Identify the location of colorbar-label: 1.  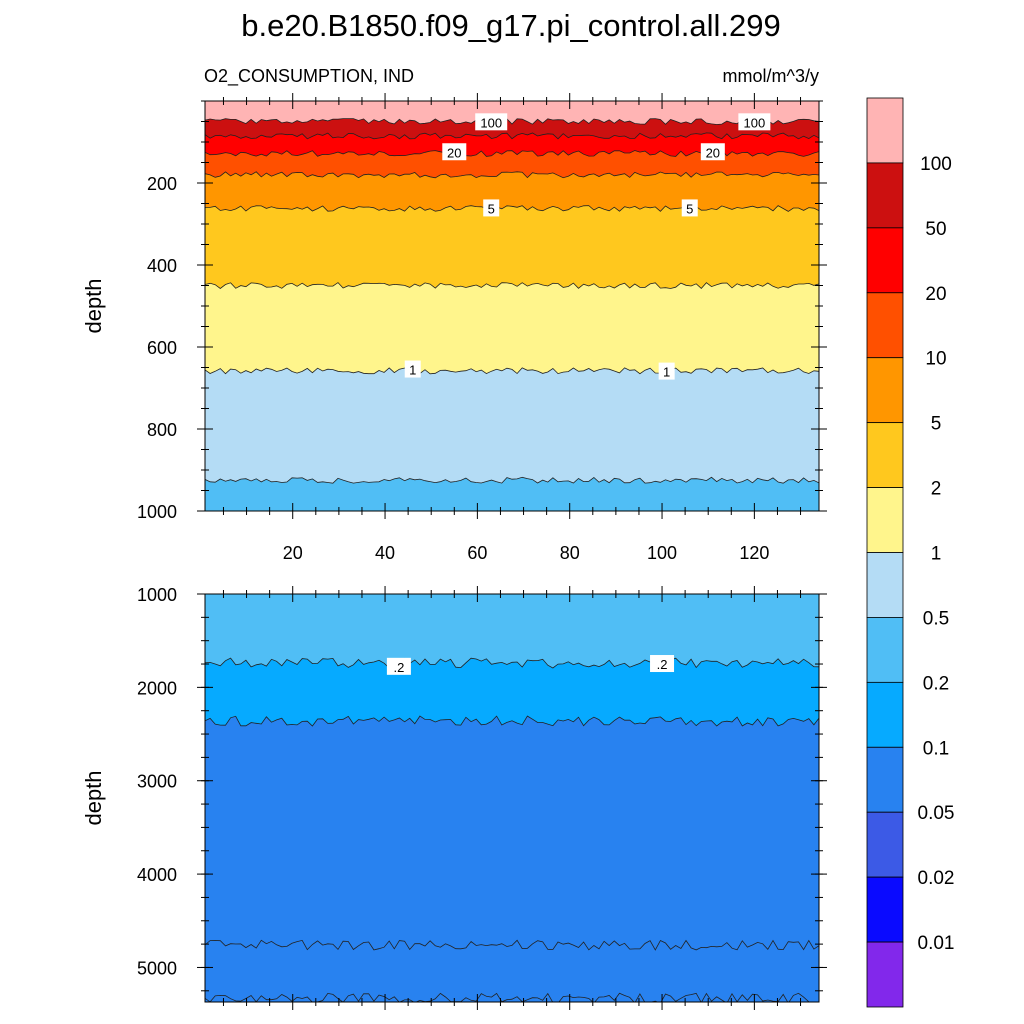
(936, 554).